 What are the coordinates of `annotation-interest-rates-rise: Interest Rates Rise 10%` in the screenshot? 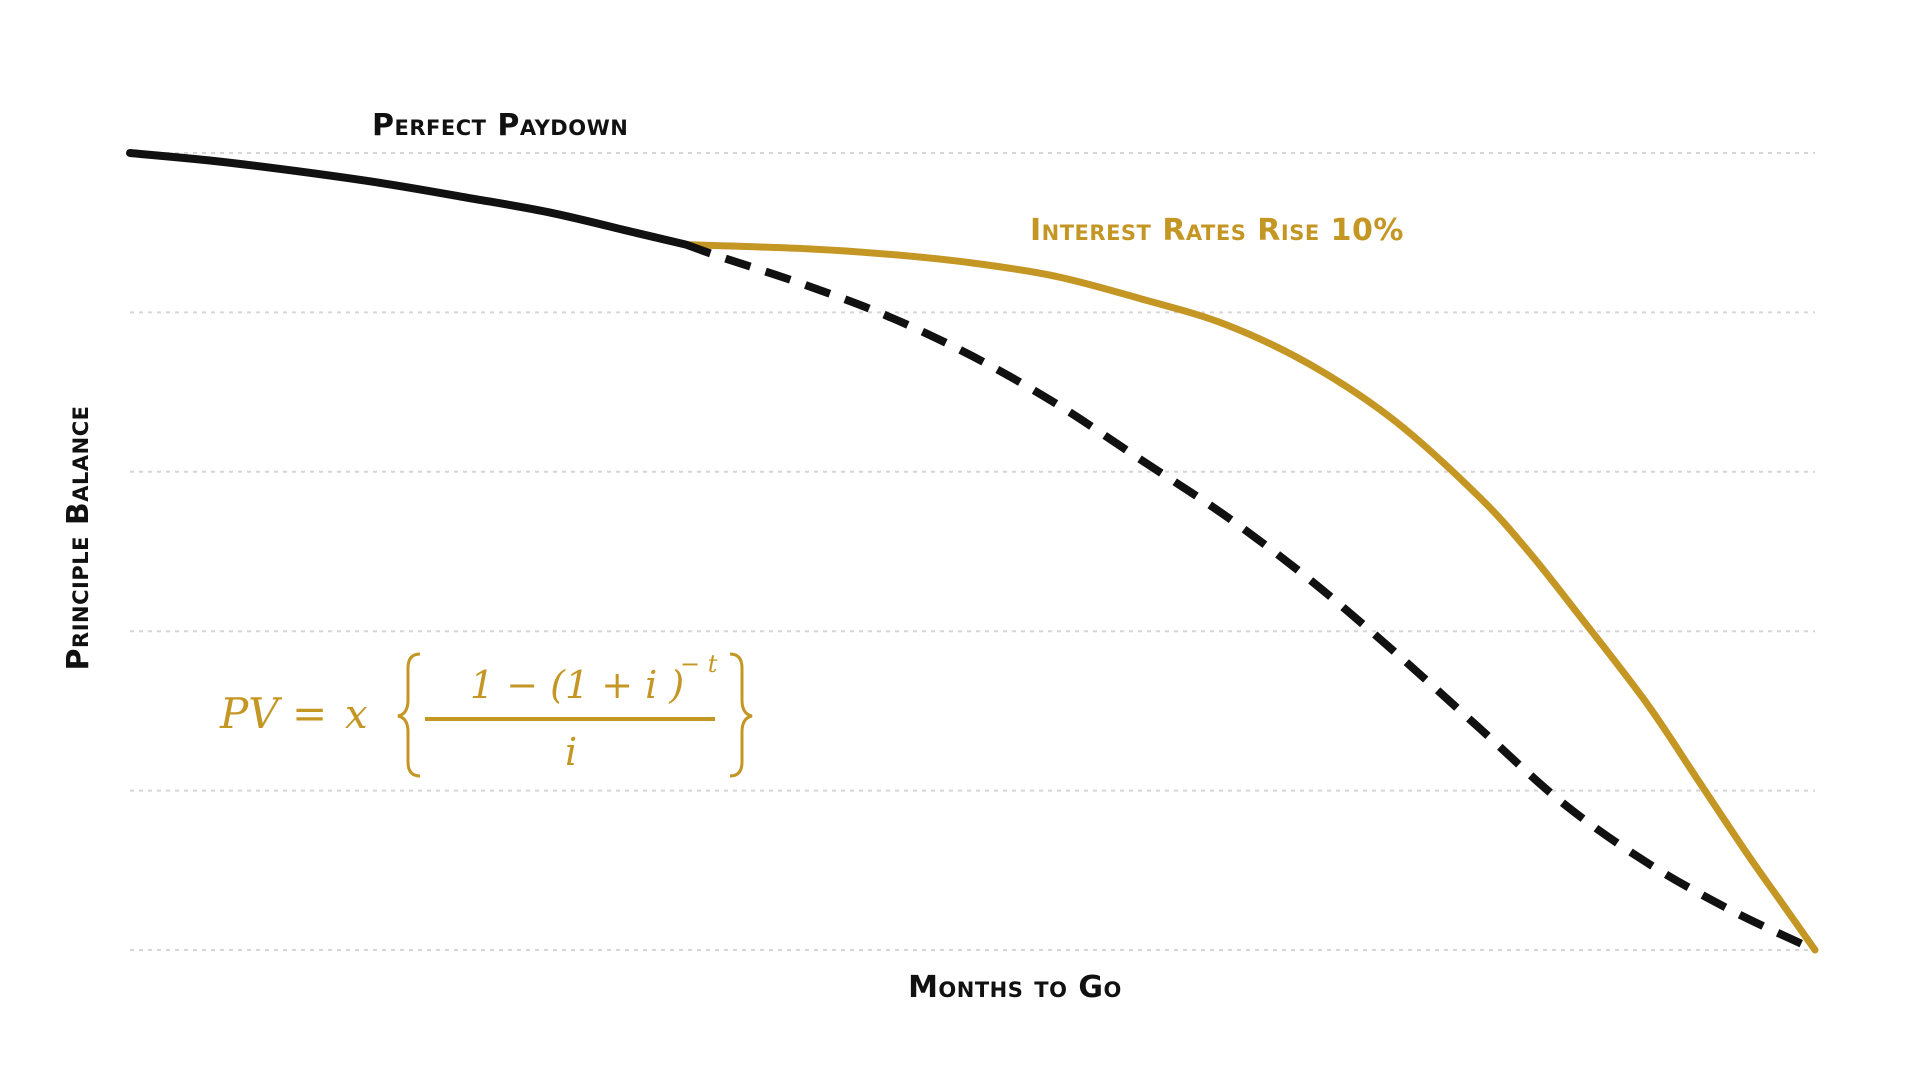 It's located at (1217, 230).